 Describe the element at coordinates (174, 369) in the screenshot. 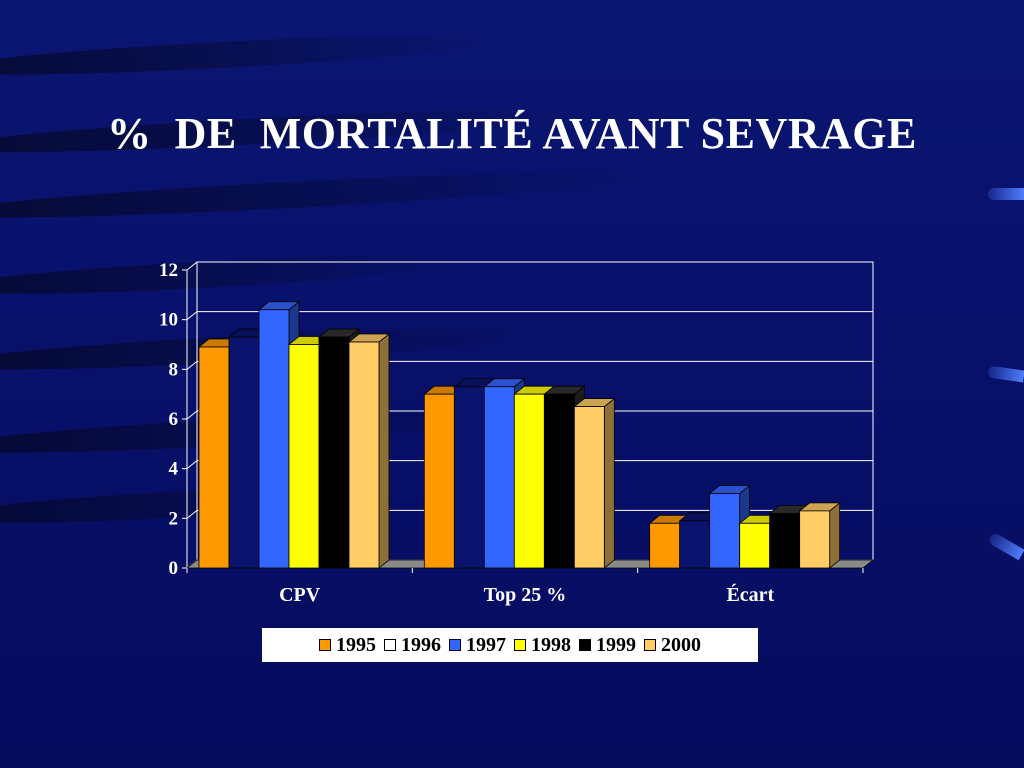

I see `y-tick-label: 8` at that location.